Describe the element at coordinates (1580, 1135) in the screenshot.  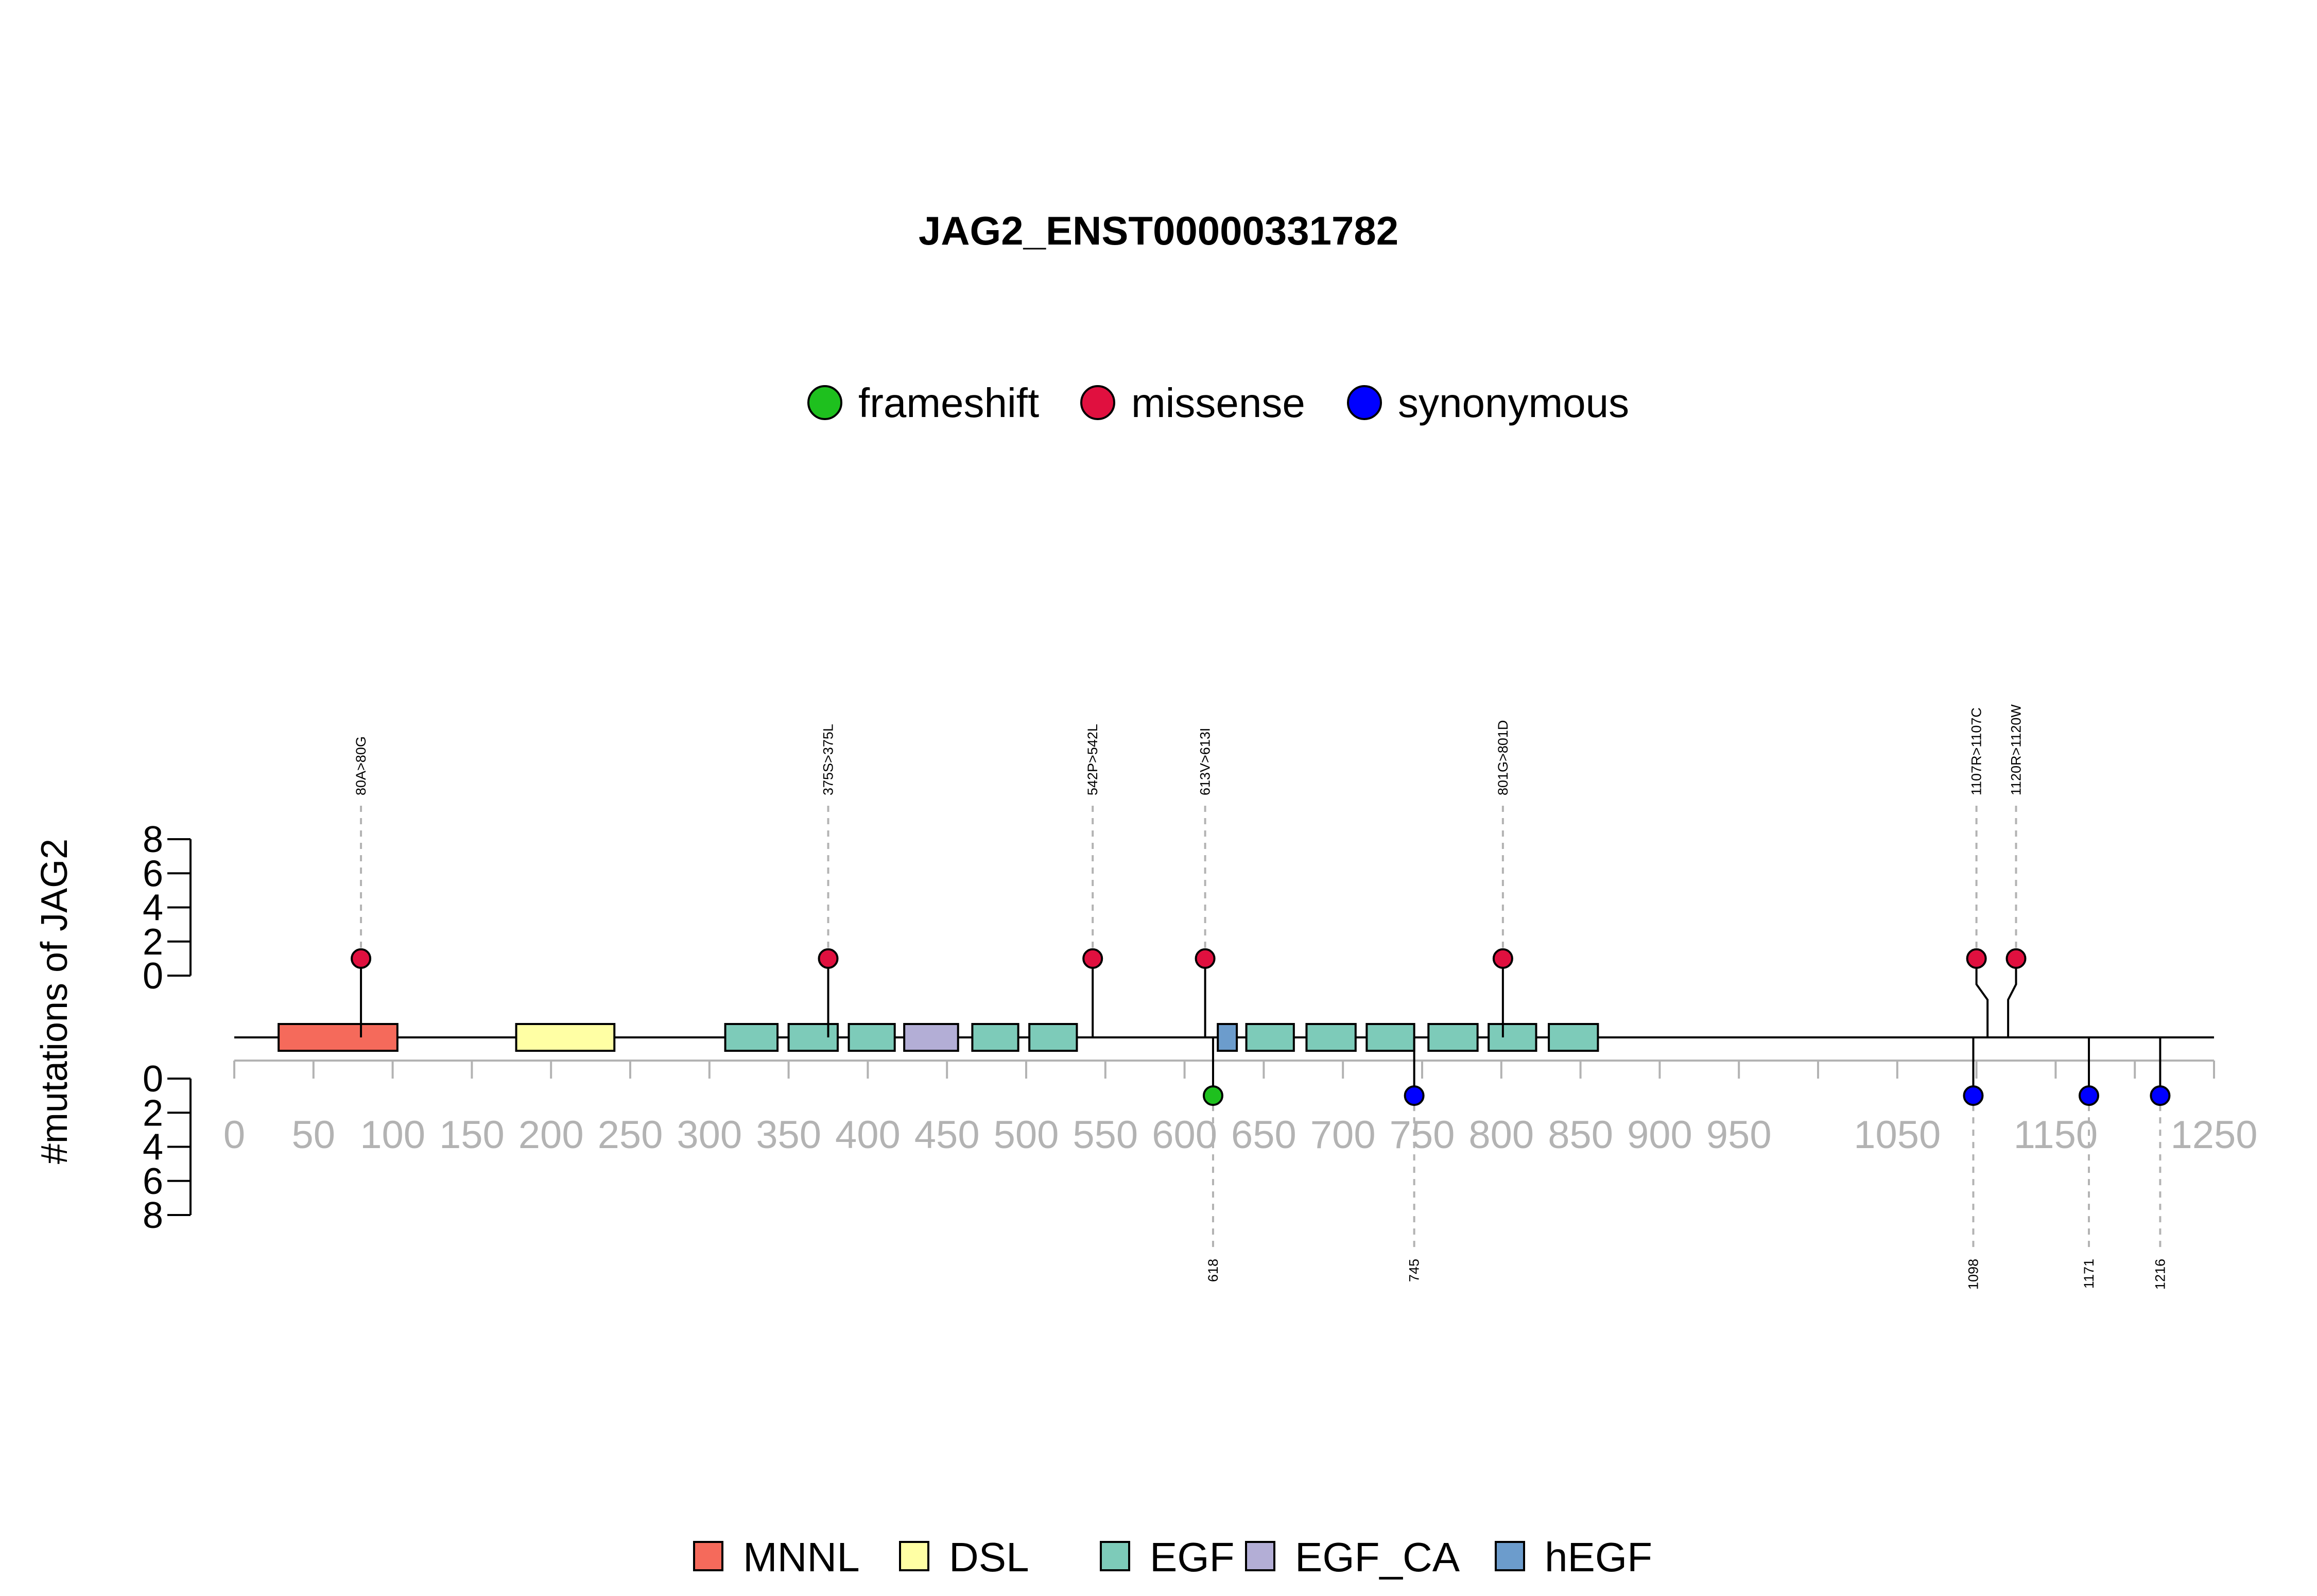
I see `x-tick-label-850: 850` at that location.